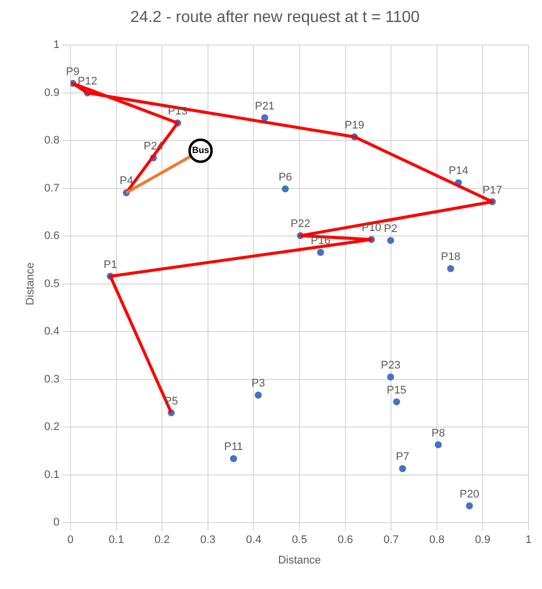  What do you see at coordinates (264, 106) in the screenshot?
I see `annotation: P21` at bounding box center [264, 106].